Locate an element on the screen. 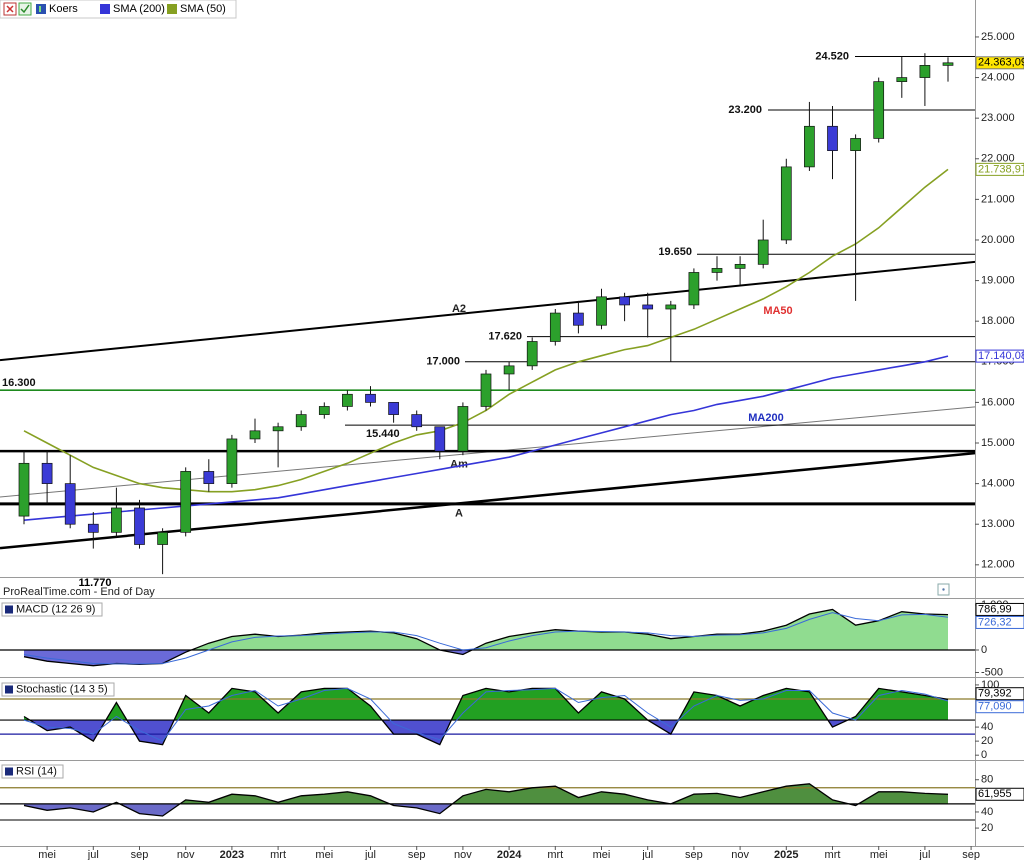 The image size is (1024, 860). y-tick-label: 15.000 is located at coordinates (998, 443).